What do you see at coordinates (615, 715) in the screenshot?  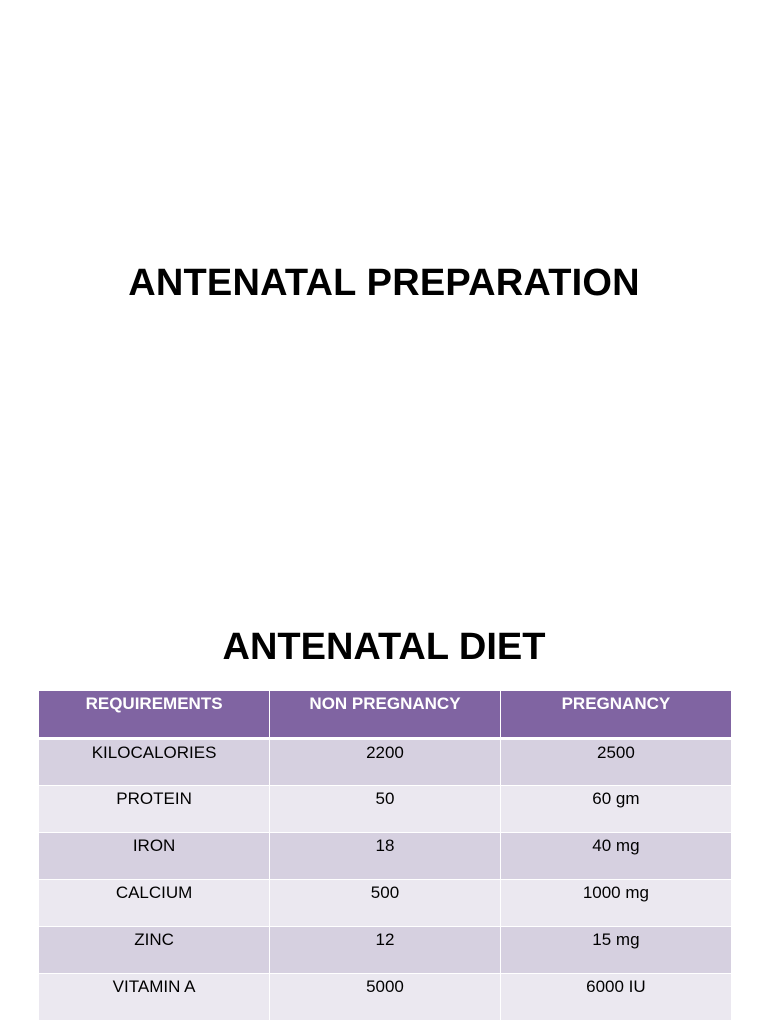 I see `header-pregnancy: PREGNANCY` at bounding box center [615, 715].